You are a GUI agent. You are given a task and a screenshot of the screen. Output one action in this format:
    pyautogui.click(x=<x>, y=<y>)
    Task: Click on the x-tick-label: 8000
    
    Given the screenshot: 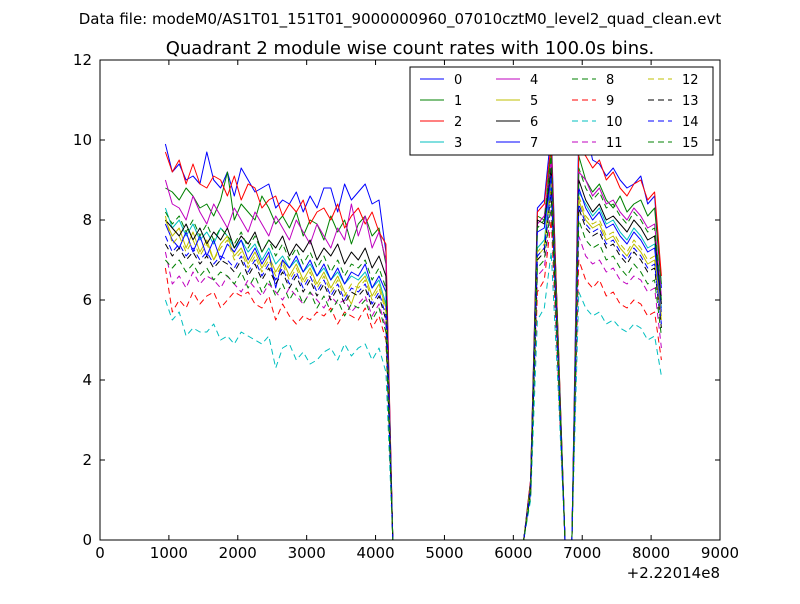 What is the action you would take?
    pyautogui.click(x=651, y=553)
    